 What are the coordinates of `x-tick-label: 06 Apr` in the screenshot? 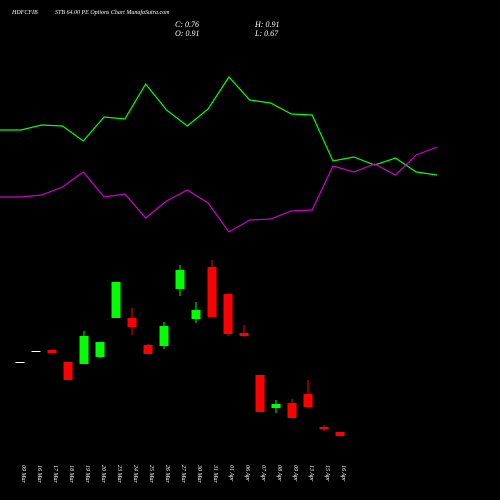 It's located at (247, 473).